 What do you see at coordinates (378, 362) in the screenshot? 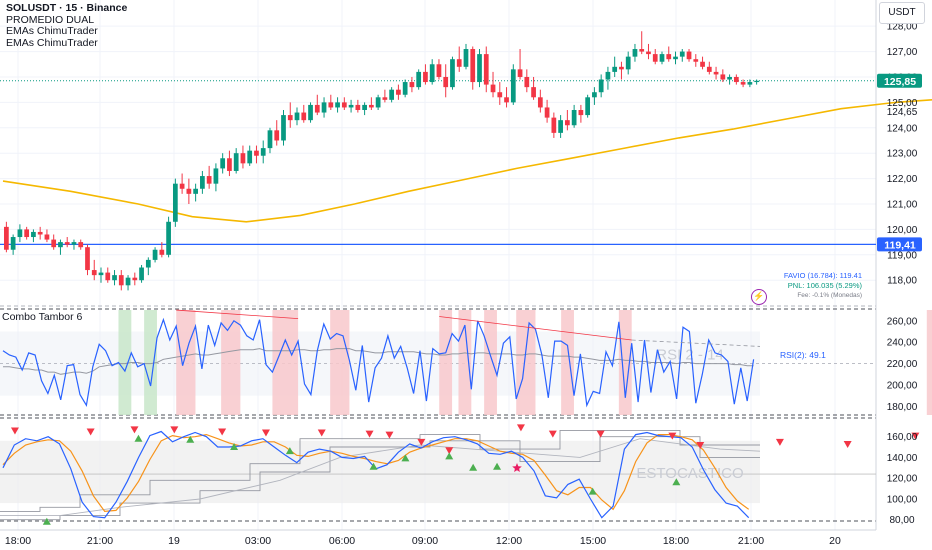
I see `rsi-line` at bounding box center [378, 362].